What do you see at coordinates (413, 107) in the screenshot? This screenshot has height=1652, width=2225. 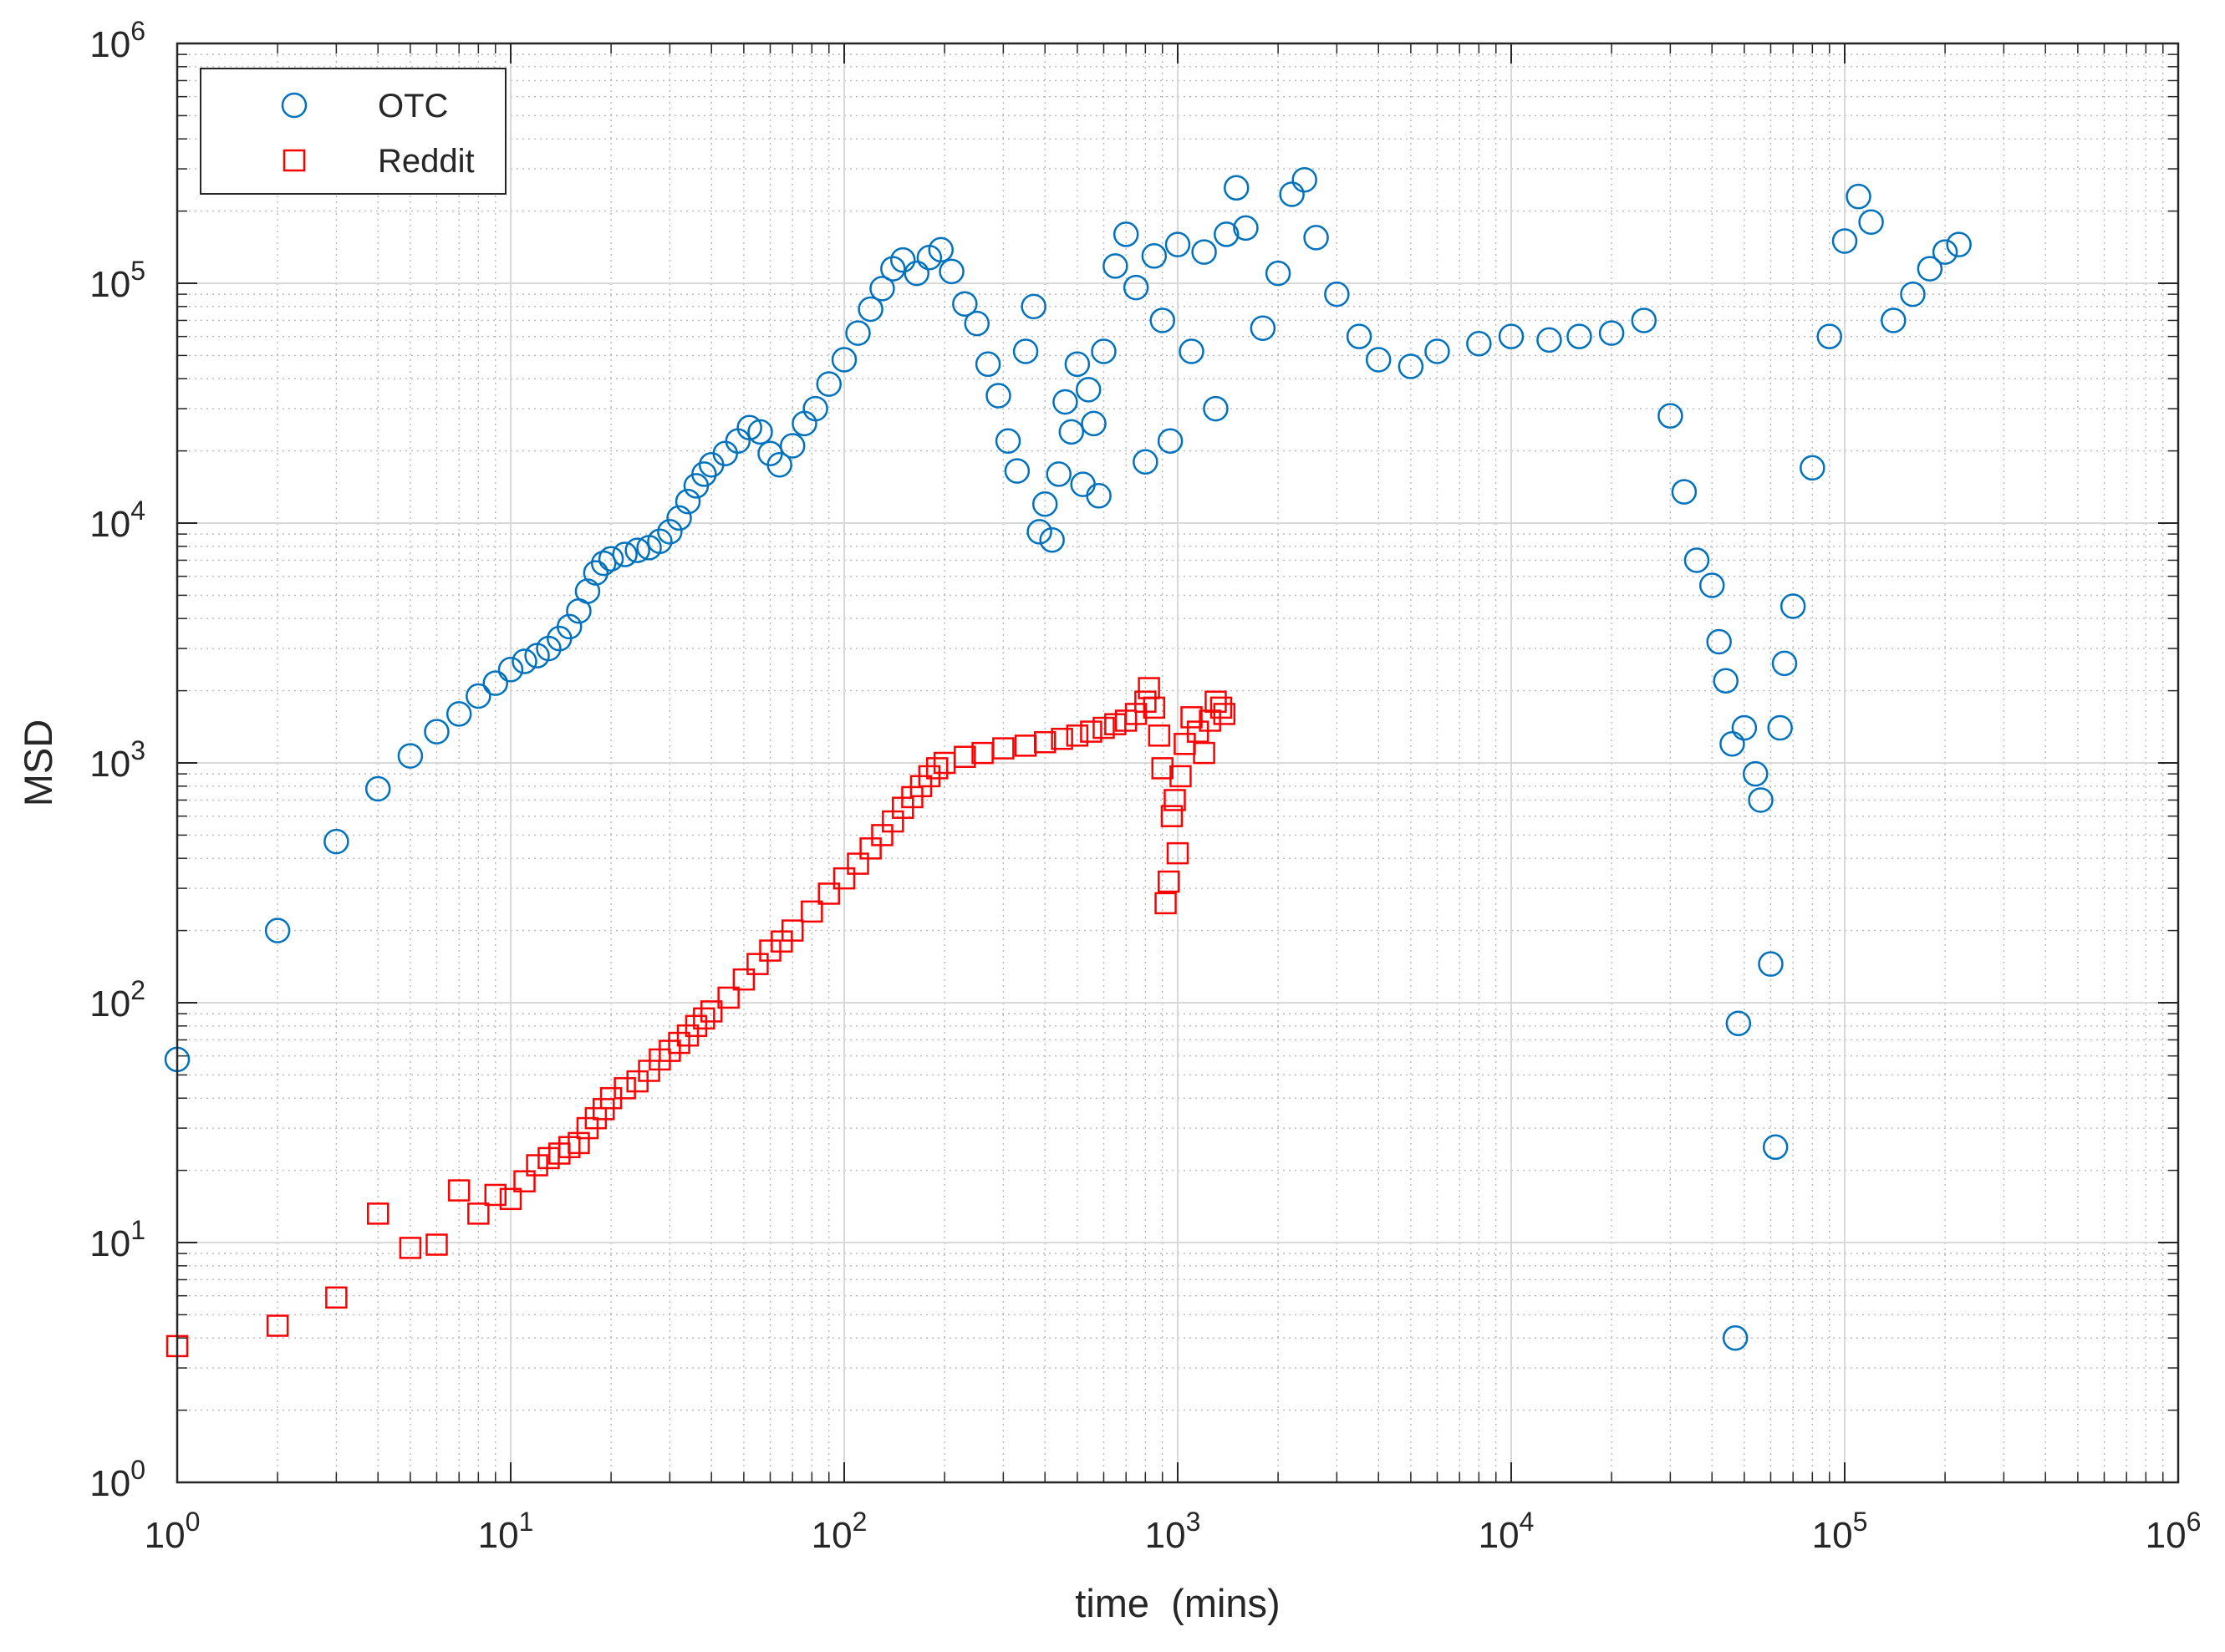 I see `legend-label-otc: OTC` at bounding box center [413, 107].